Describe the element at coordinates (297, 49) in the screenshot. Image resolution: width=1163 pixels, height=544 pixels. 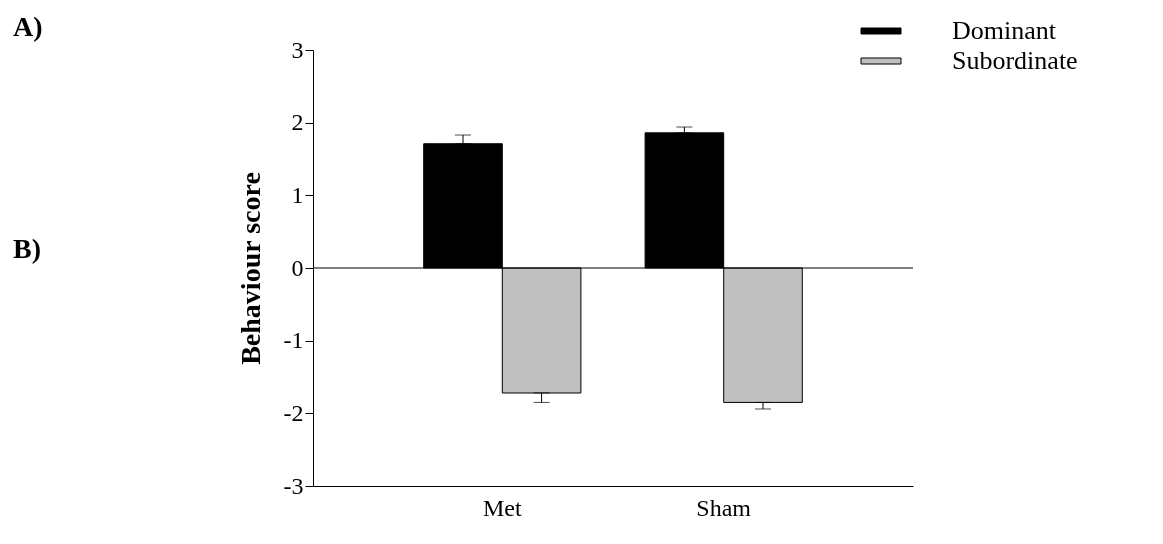
I see `y-tick-label: 3` at that location.